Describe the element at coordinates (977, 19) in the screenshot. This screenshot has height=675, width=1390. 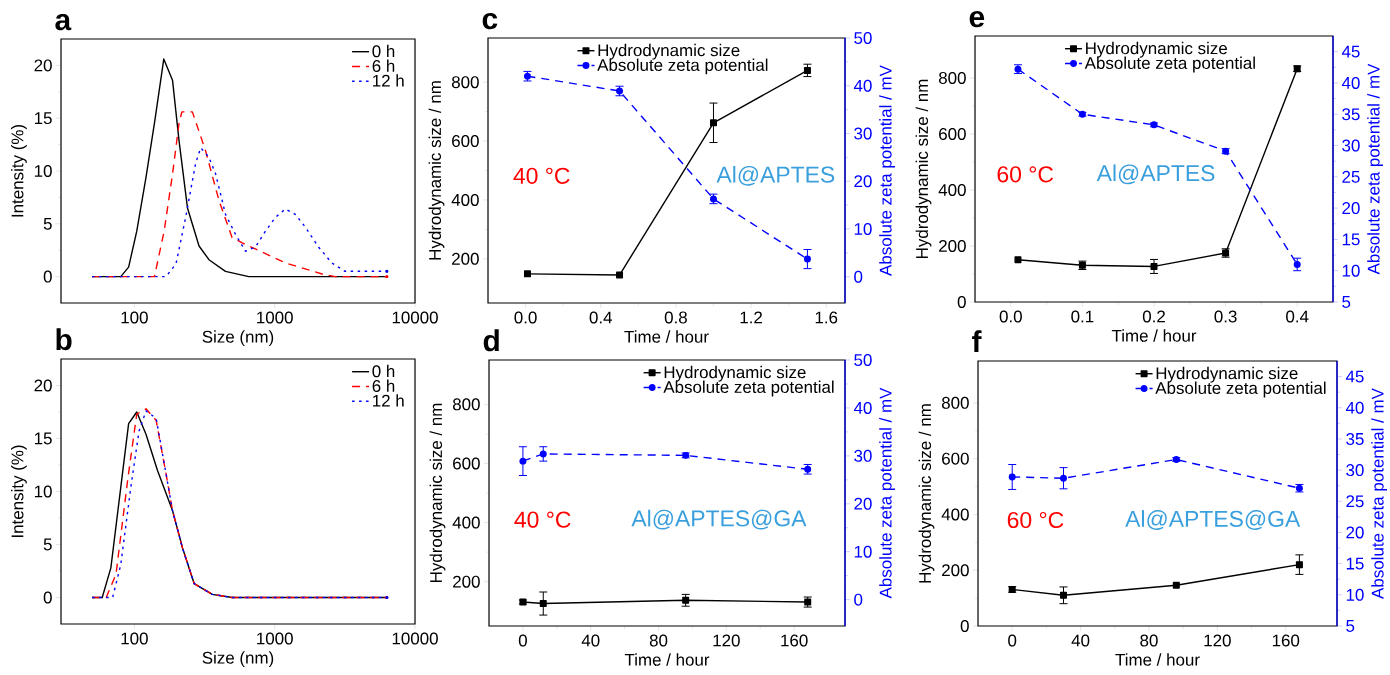
I see `chart-title: e` at that location.